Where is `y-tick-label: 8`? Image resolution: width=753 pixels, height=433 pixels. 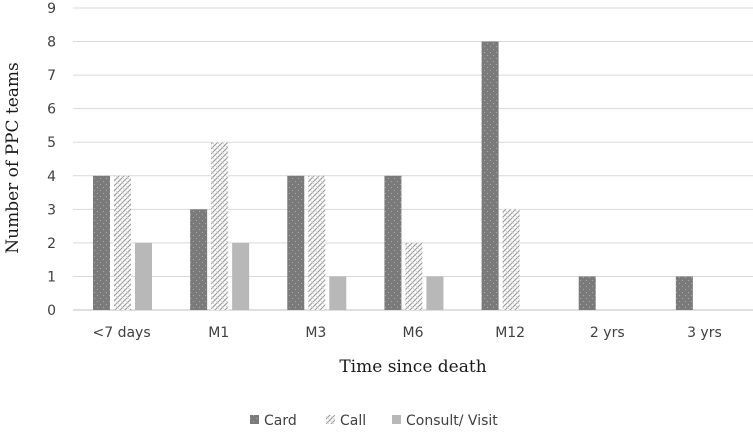 y-tick-label: 8 is located at coordinates (51, 43).